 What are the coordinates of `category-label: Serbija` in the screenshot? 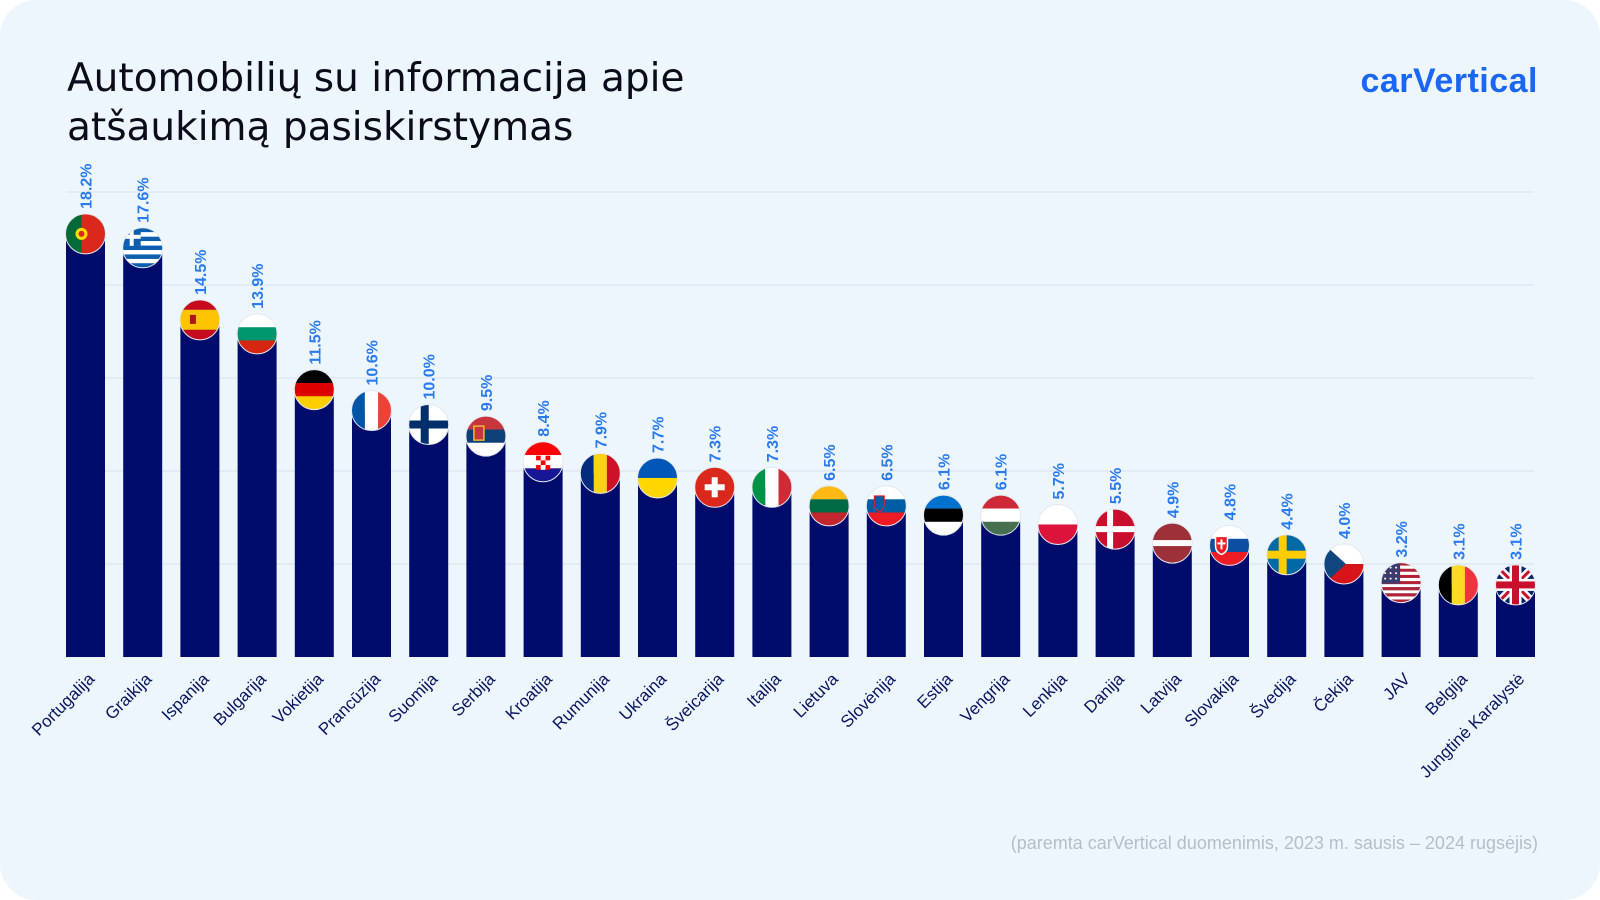 It's located at (473, 694).